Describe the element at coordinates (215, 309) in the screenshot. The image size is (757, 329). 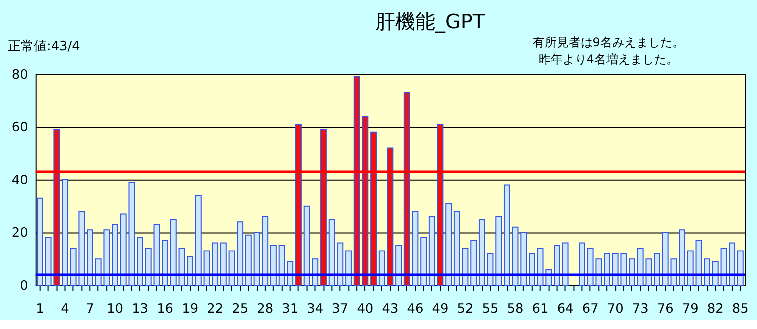
I see `x-tick-label: 22` at that location.